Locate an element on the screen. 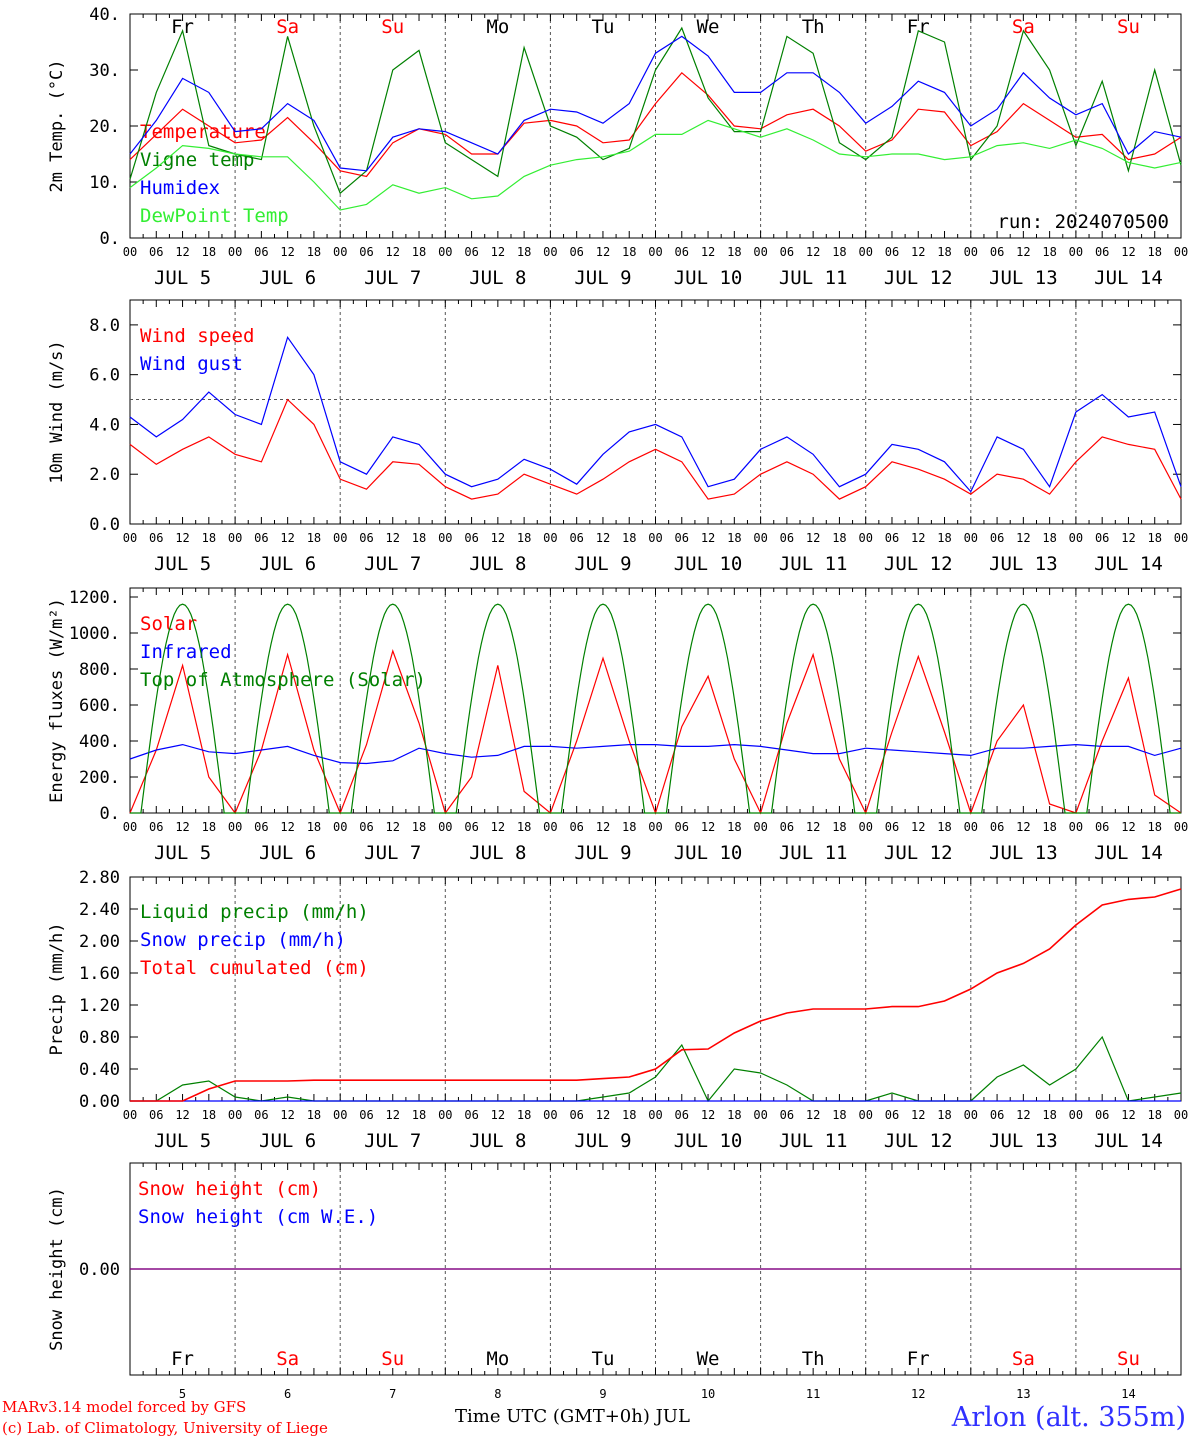  y-tick-label: 800. is located at coordinates (99, 670).